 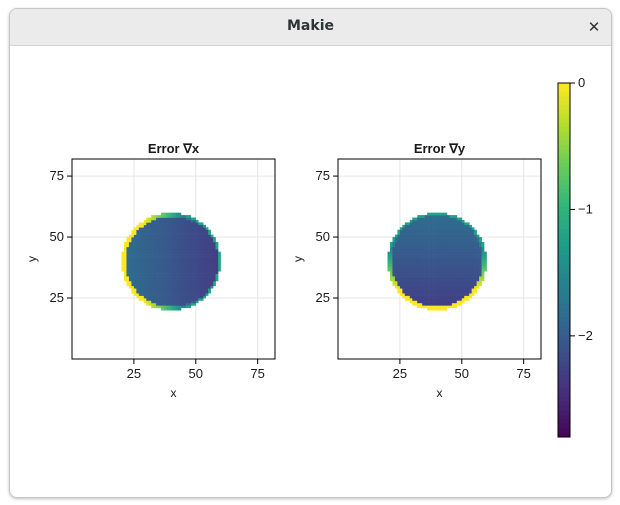 I want to click on title-bar: Makie ✕, so click(x=310, y=27).